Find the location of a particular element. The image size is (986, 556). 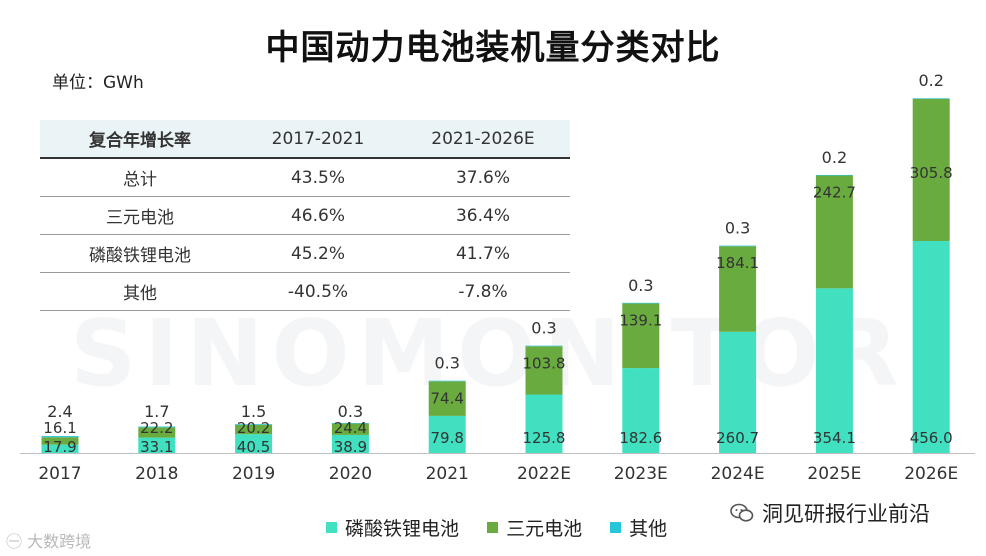

chart-title: 中国动力电池装机量分类对比 is located at coordinates (493, 48).